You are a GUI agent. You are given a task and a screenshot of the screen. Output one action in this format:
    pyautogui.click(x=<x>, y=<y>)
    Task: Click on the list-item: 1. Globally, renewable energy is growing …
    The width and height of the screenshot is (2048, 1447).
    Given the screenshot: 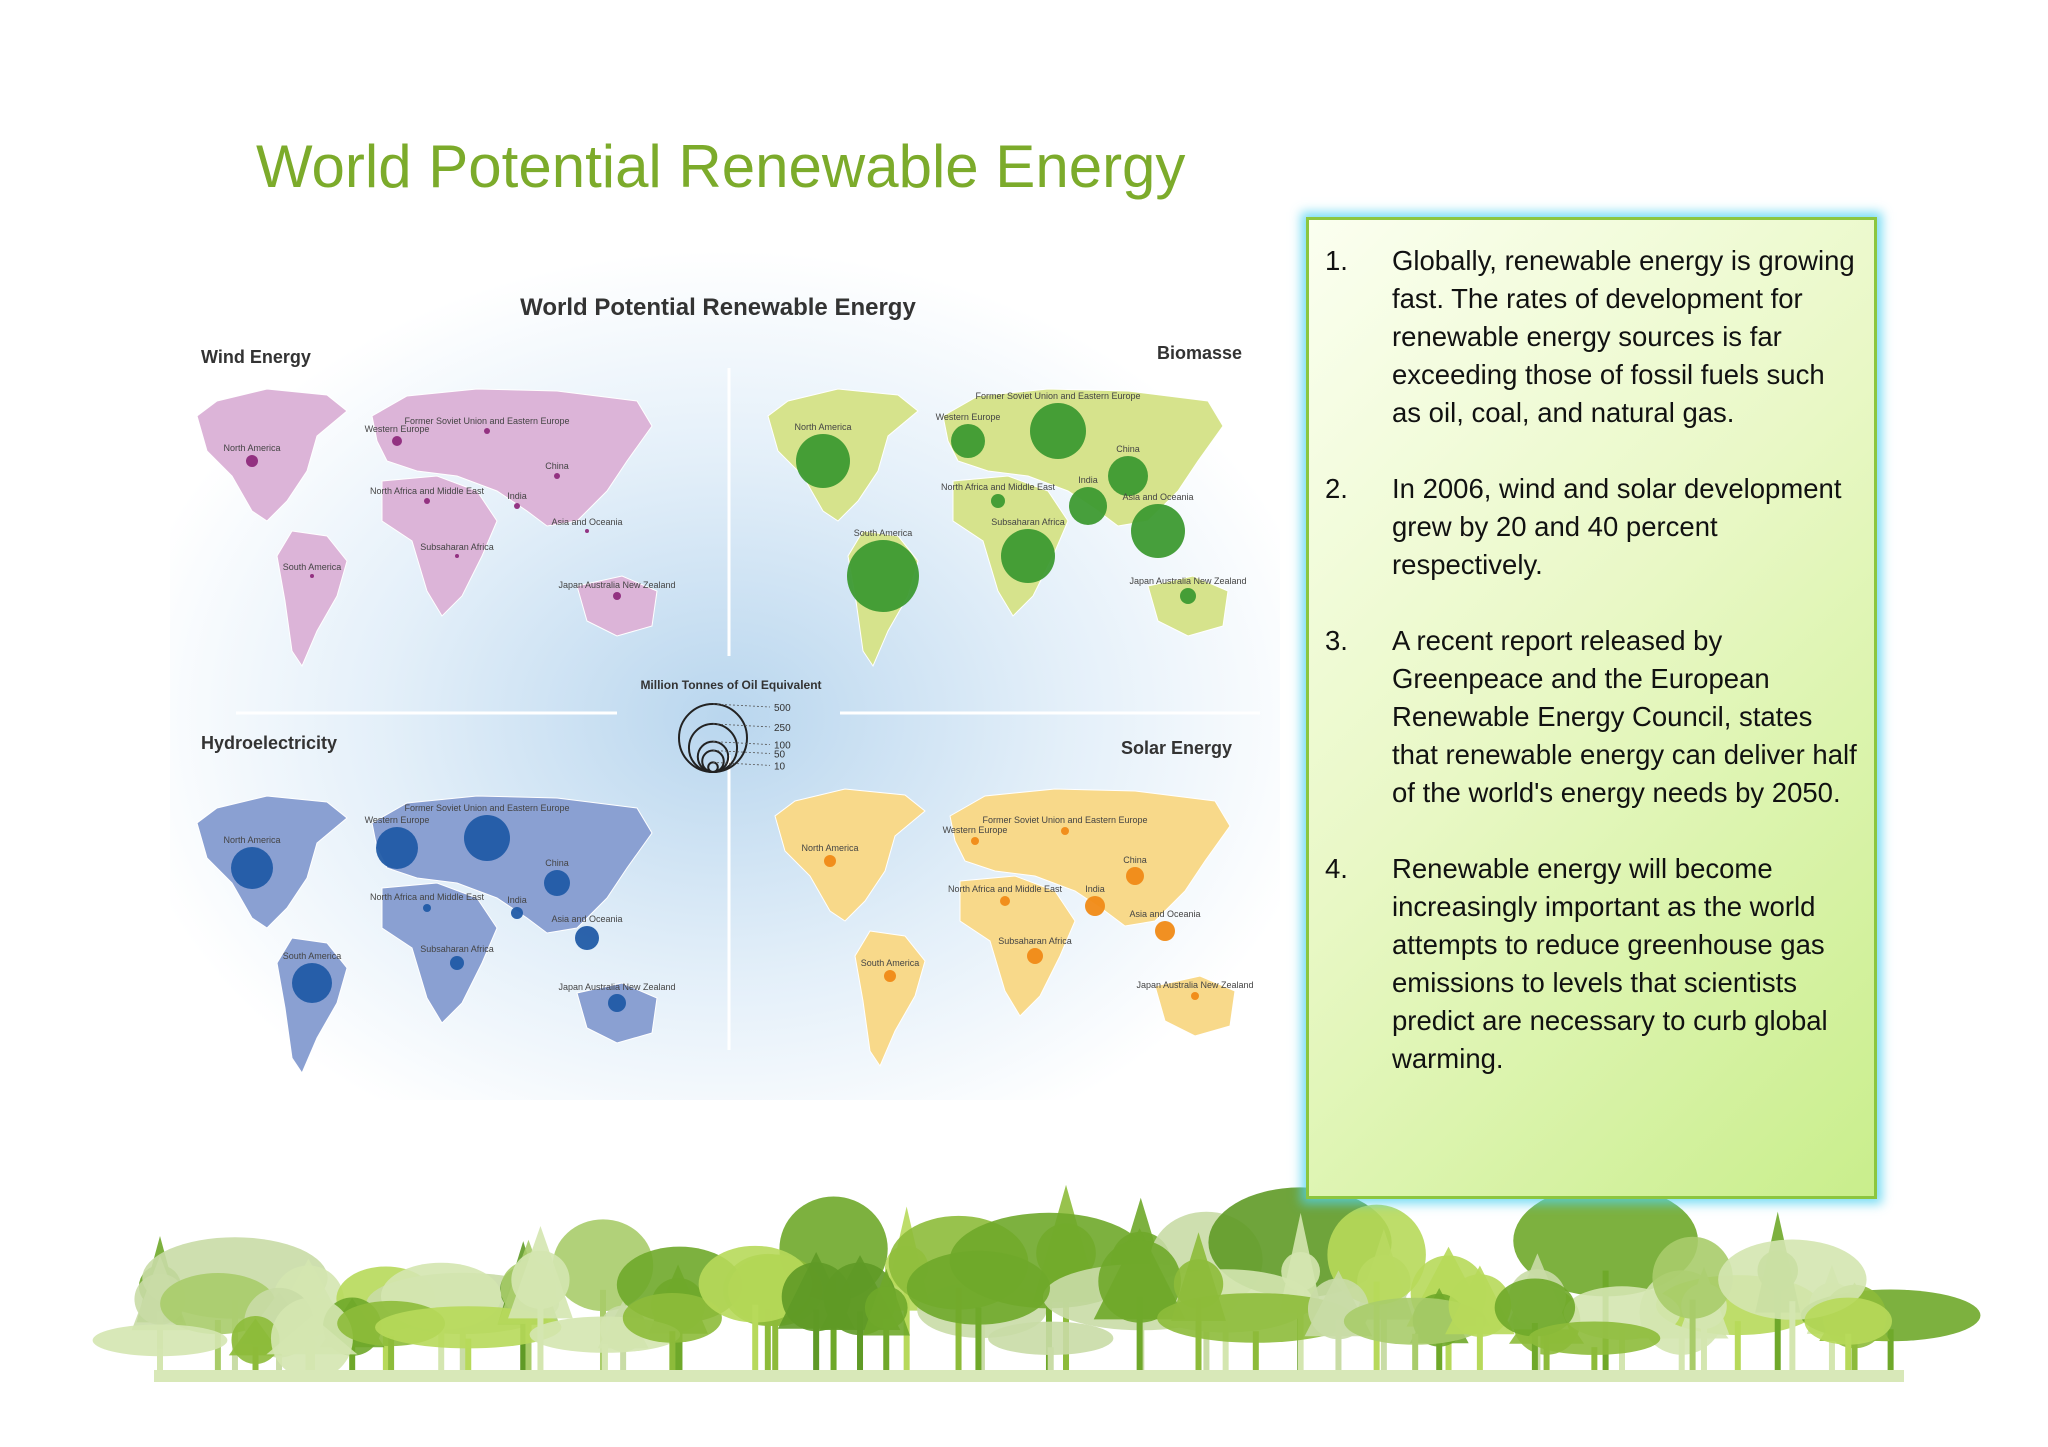 What is the action you would take?
    pyautogui.click(x=1592, y=337)
    